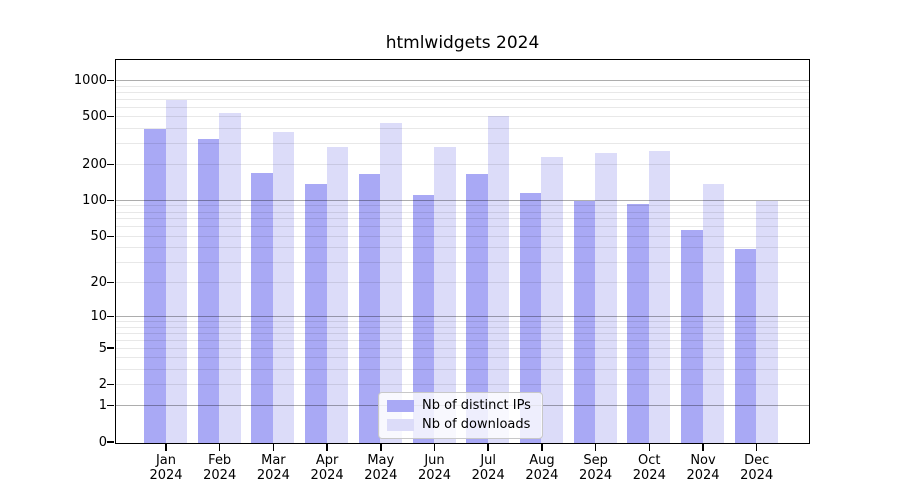  What do you see at coordinates (102, 348) in the screenshot?
I see `y-tick-label: 5` at bounding box center [102, 348].